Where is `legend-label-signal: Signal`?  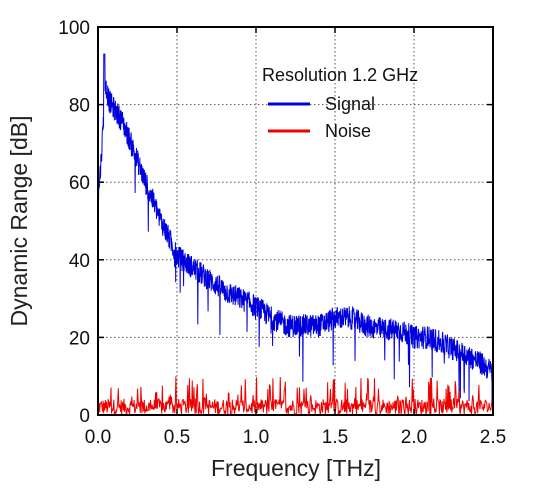 legend-label-signal: Signal is located at coordinates (350, 104).